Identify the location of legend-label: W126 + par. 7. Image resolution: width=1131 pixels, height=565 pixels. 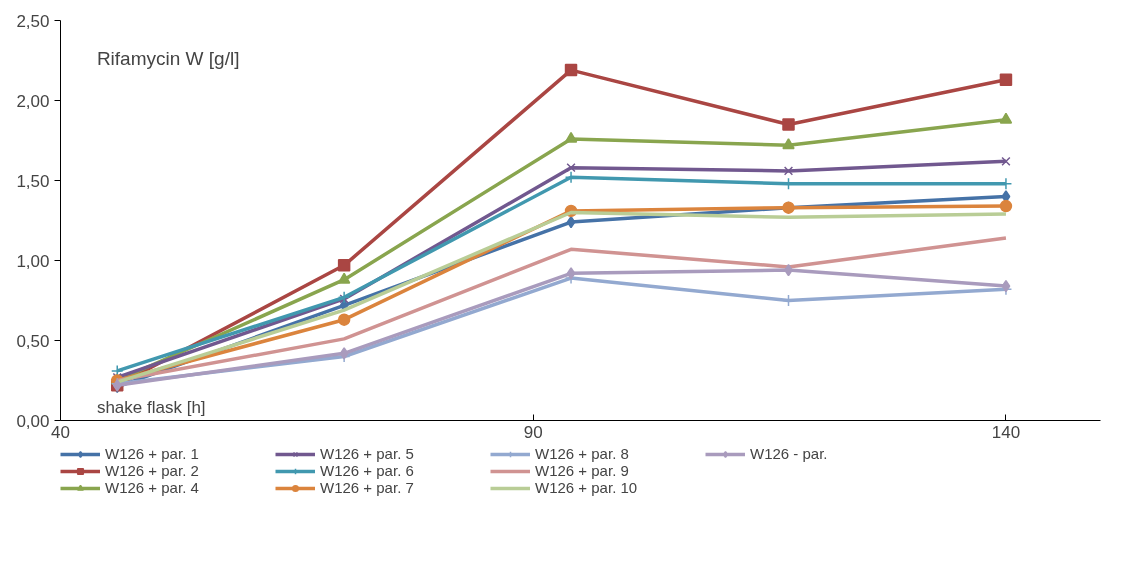
(367, 487).